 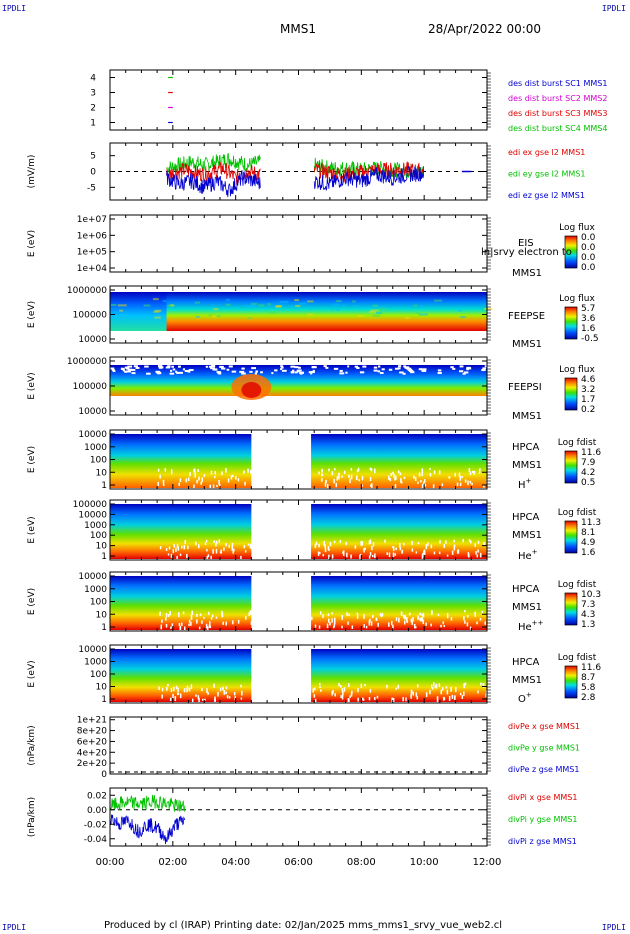 What do you see at coordinates (147, 829) in the screenshot?
I see `divpi-series` at bounding box center [147, 829].